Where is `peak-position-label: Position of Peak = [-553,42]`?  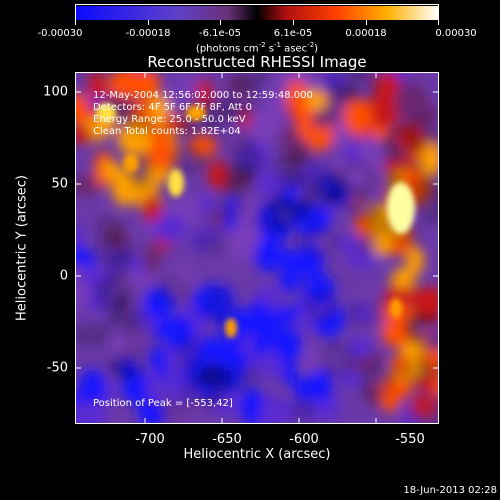 peak-position-label: Position of Peak = [-553,42] is located at coordinates (163, 403).